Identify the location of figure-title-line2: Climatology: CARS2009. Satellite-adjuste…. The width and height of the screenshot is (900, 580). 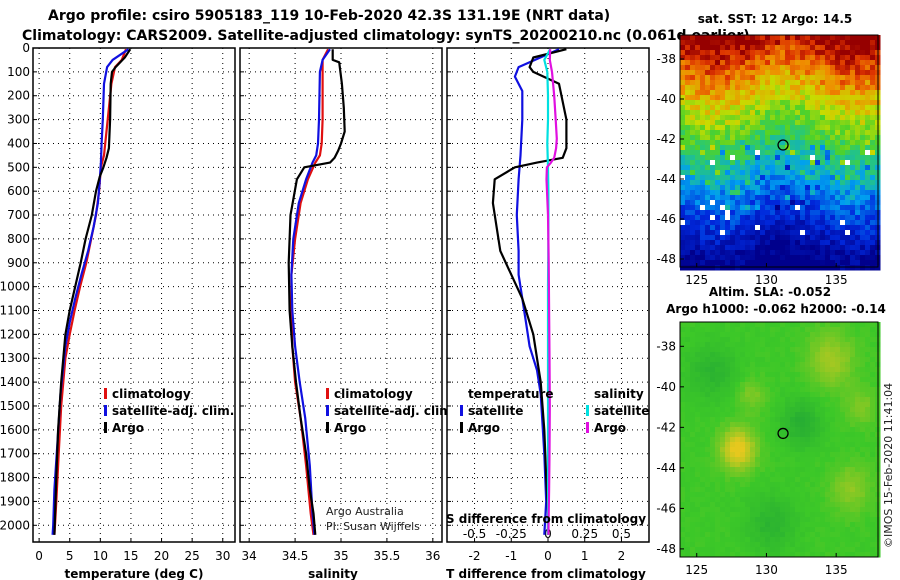
(386, 36).